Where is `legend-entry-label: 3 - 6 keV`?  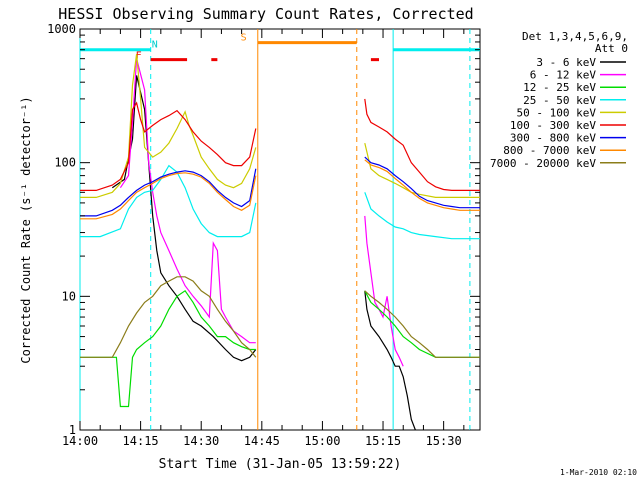 legend-entry-label: 3 - 6 keV is located at coordinates (566, 62).